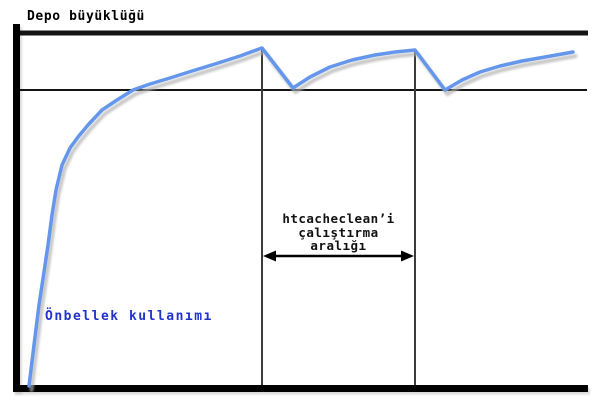 This screenshot has height=406, width=600. I want to click on y-axis-title: Depo büyüklüğü, so click(86, 16).